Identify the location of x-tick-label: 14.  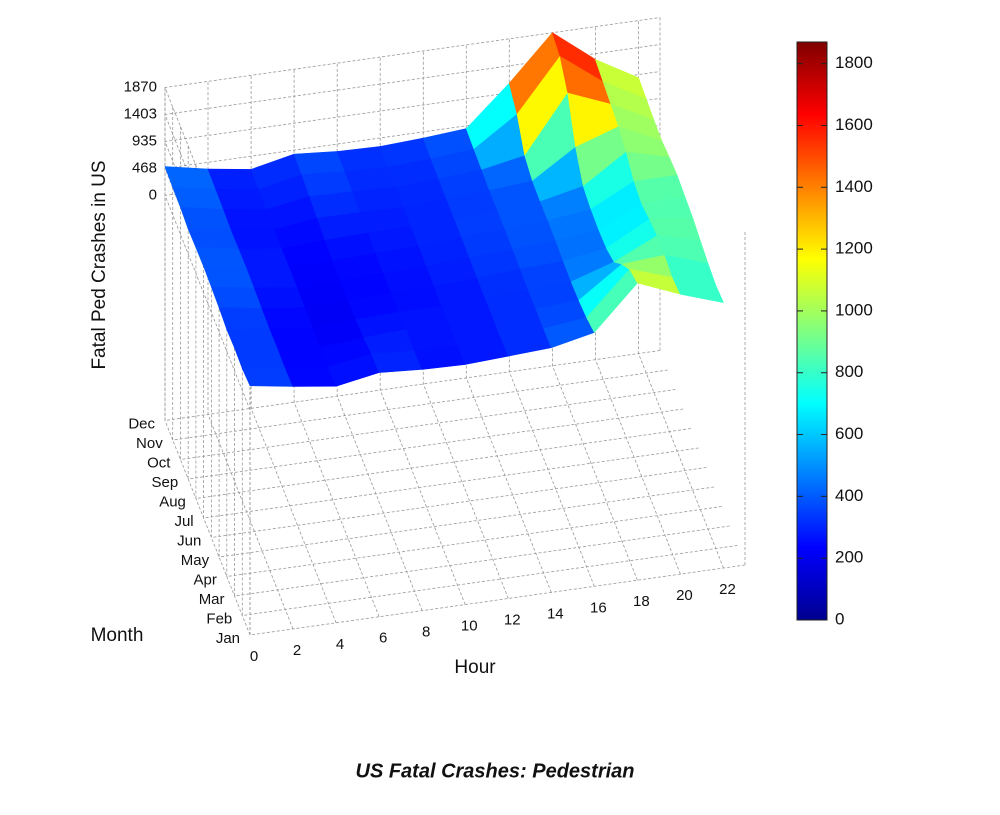
(555, 613).